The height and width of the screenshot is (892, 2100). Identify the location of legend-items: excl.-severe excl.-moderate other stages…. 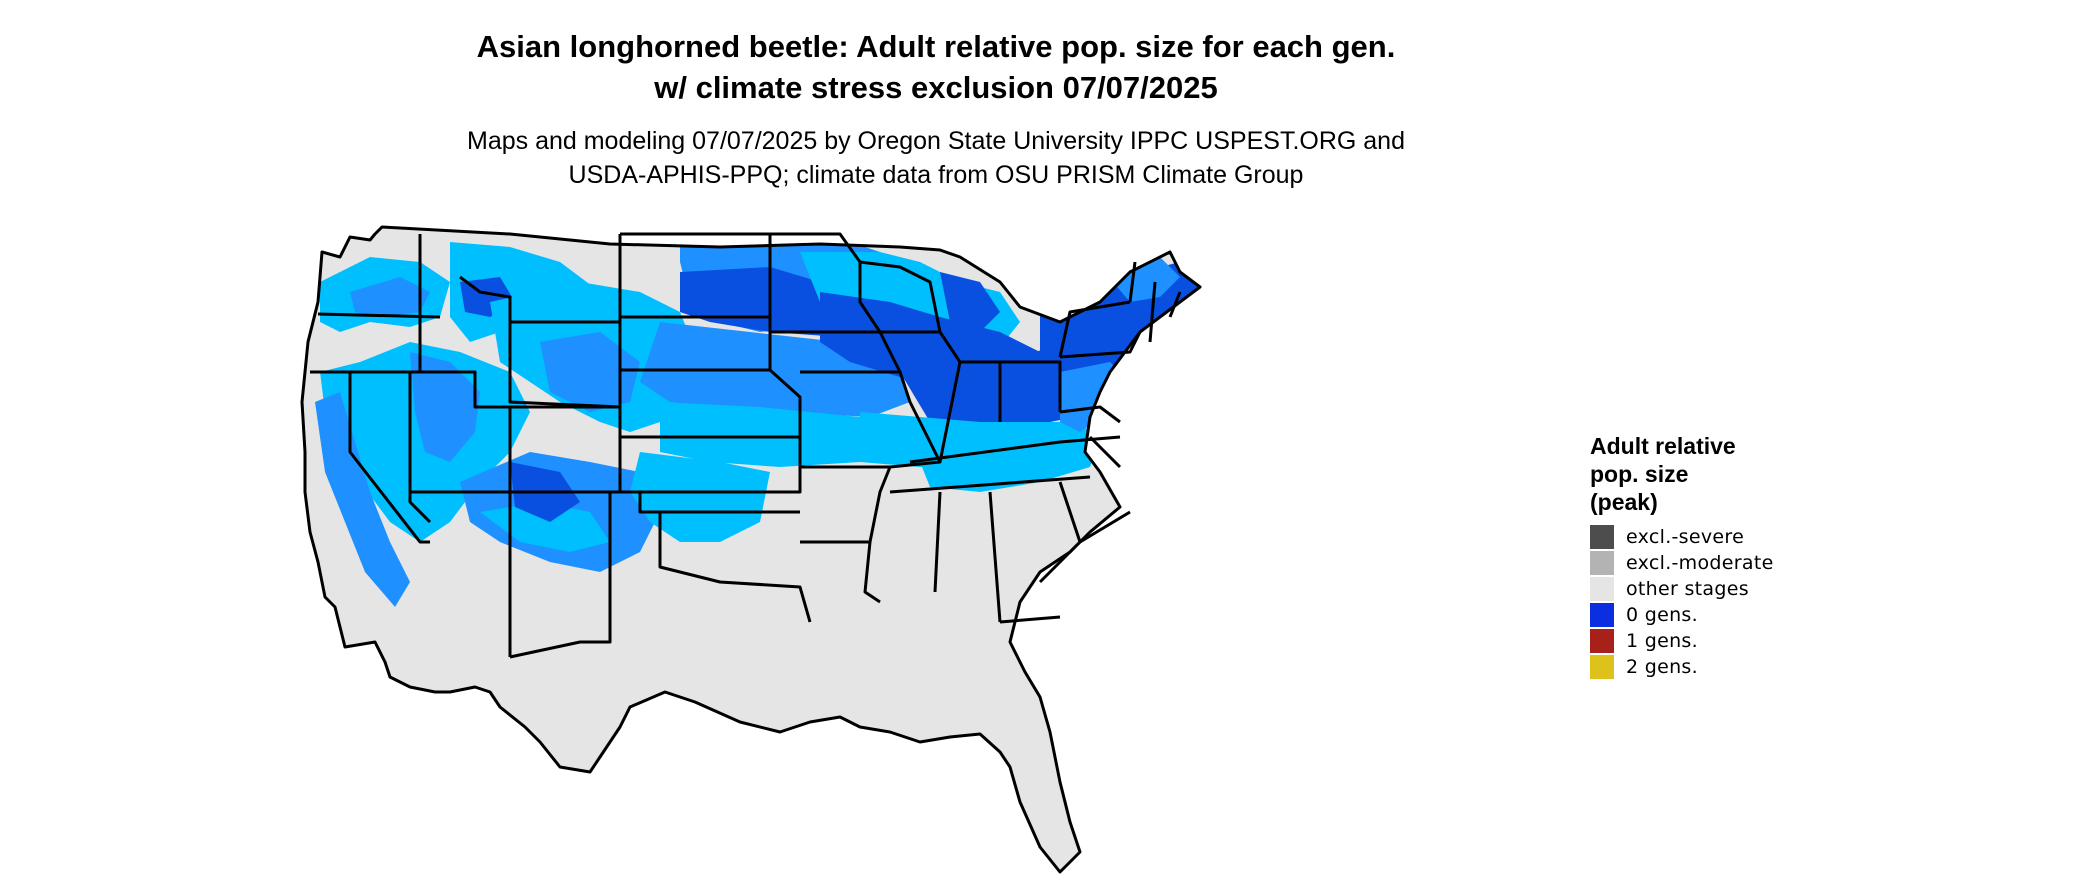
(1740, 602).